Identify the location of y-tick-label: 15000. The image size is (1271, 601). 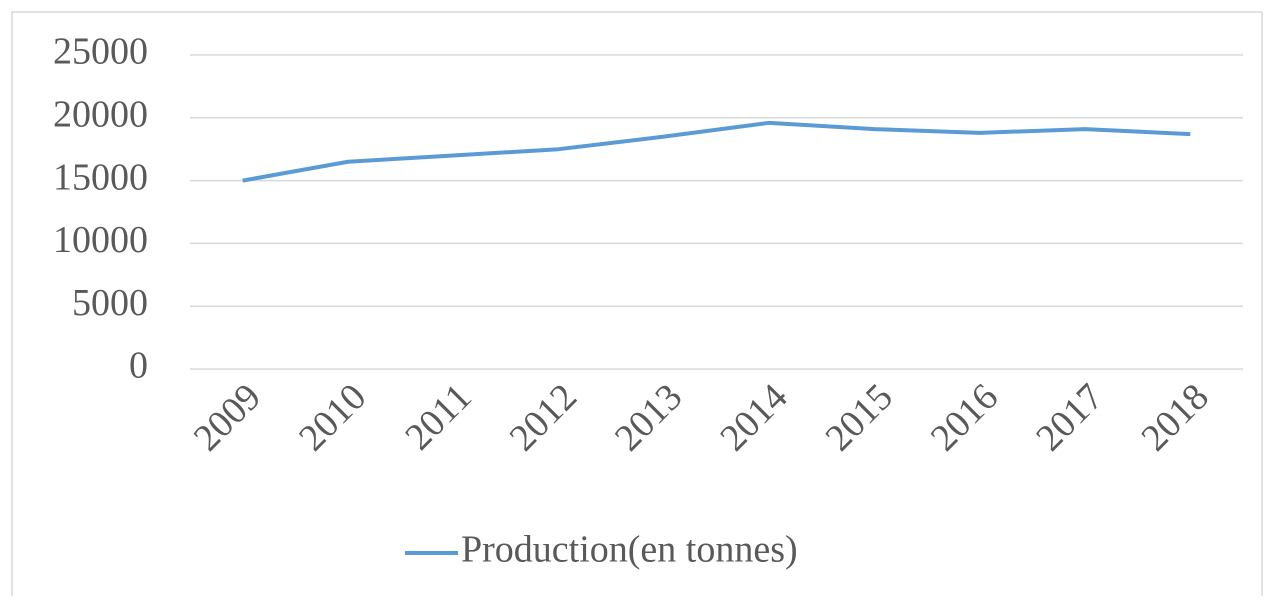
(100, 177).